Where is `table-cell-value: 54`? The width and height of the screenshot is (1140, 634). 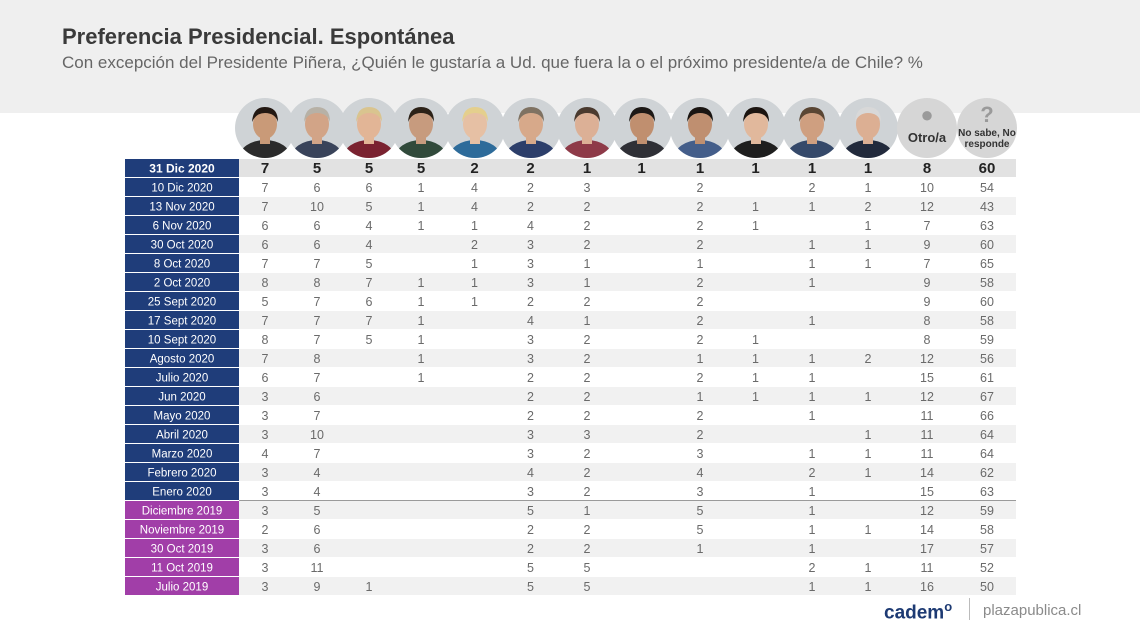 table-cell-value: 54 is located at coordinates (987, 188).